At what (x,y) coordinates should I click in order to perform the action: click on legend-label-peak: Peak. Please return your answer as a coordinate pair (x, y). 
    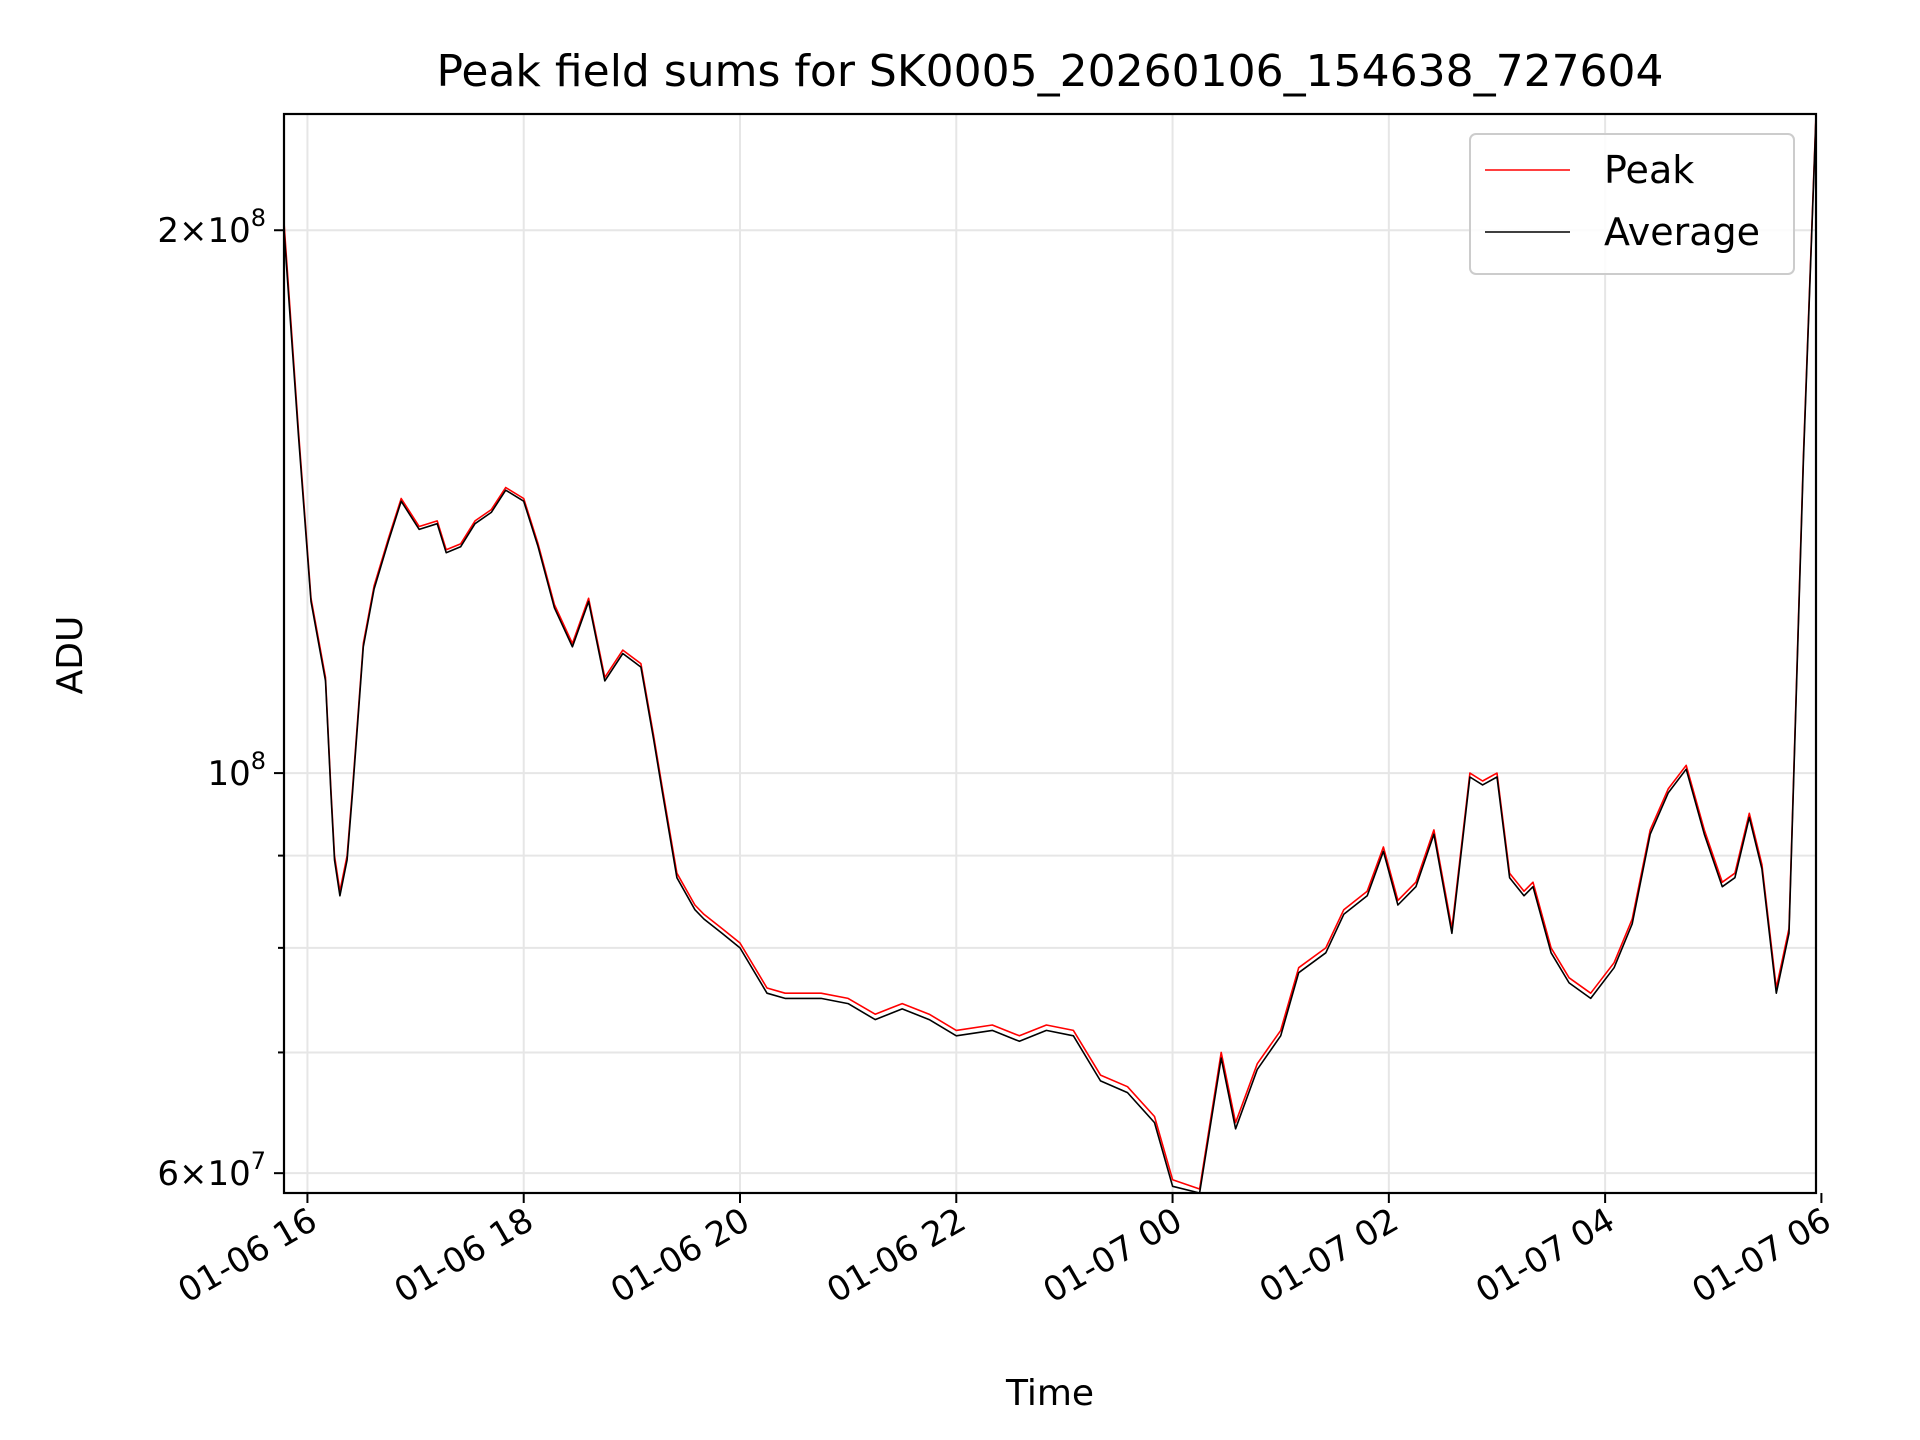
    Looking at the image, I should click on (1649, 170).